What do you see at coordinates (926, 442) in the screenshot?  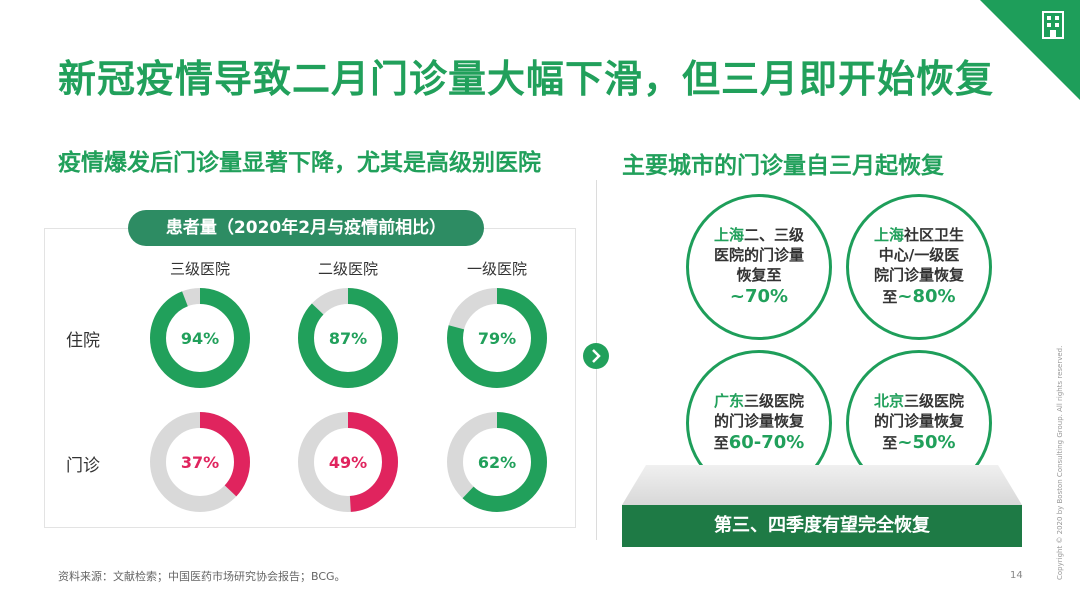 I see `recovery-value: ~50%` at bounding box center [926, 442].